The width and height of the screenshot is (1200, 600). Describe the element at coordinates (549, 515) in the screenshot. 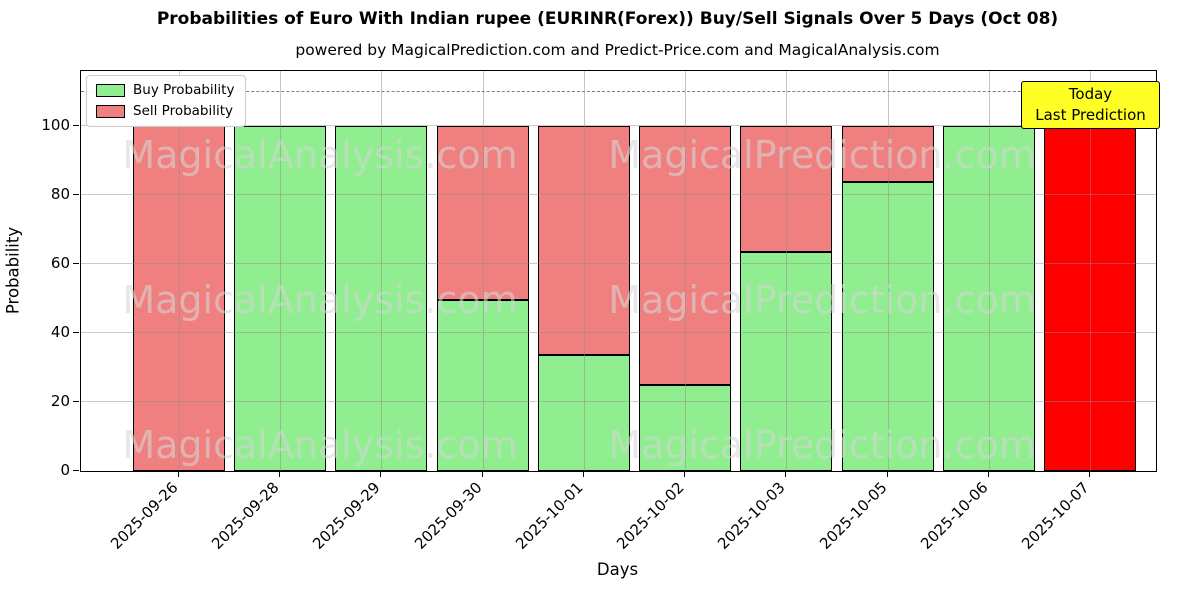

I see `x-tick-label: 2025-10-01` at that location.